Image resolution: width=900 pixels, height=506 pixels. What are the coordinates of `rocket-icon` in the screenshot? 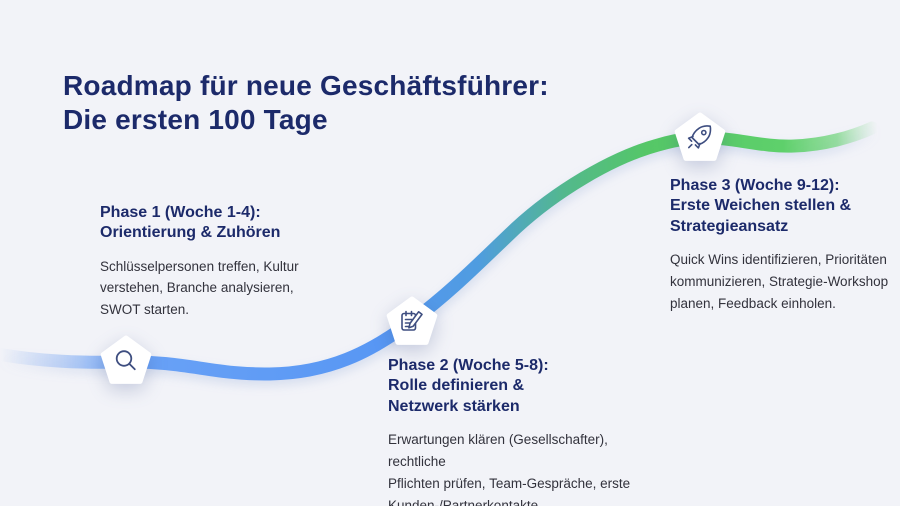 It's located at (699, 137).